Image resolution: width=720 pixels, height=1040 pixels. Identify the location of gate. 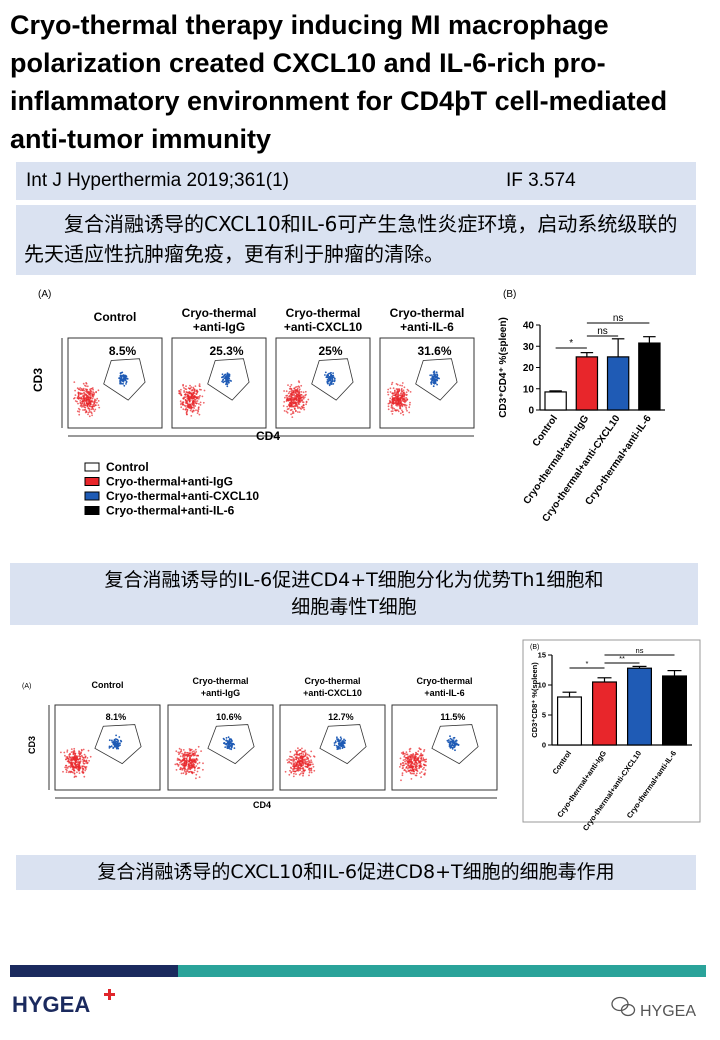
(124, 379).